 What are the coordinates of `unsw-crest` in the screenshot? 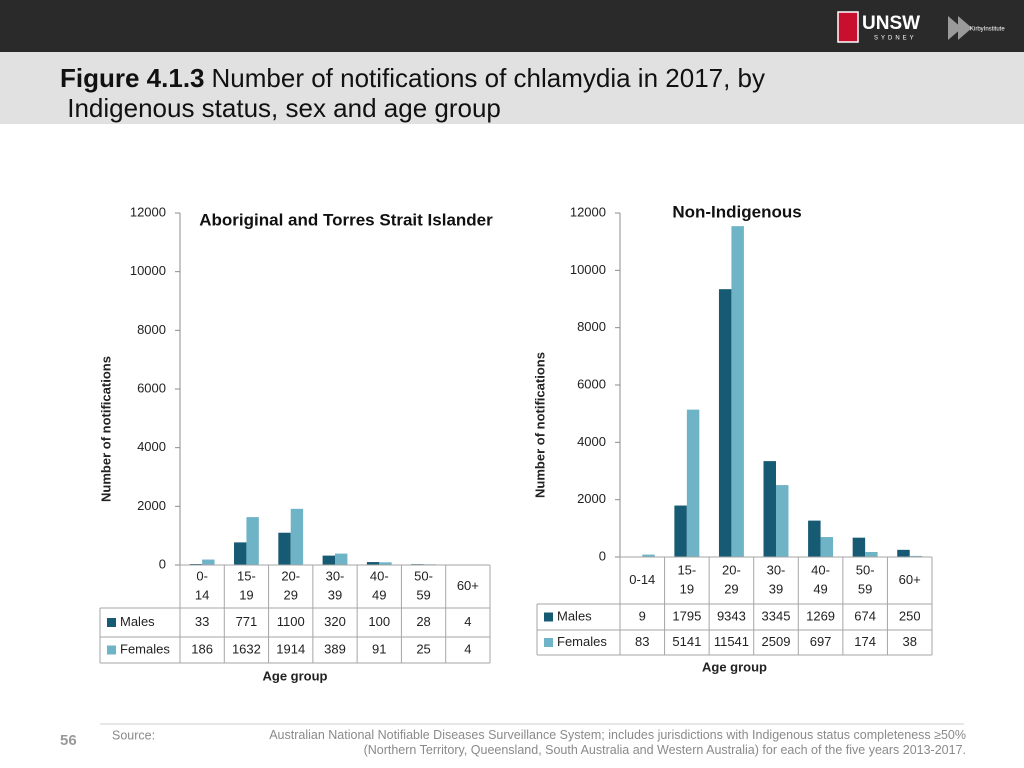 It's located at (848, 27).